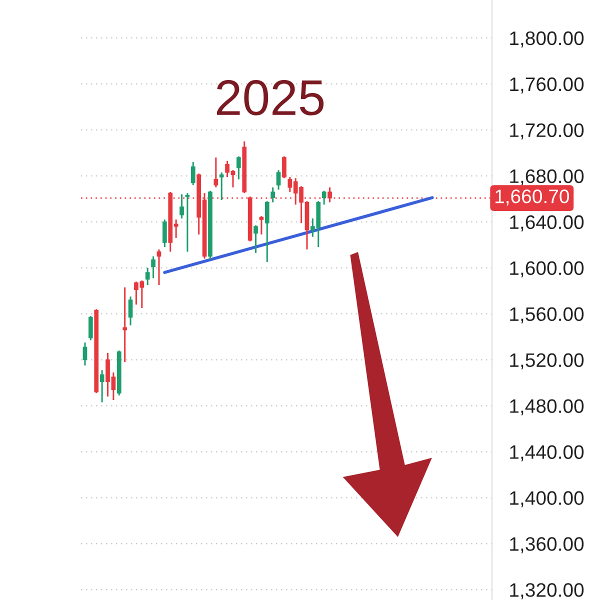  What do you see at coordinates (547, 499) in the screenshot?
I see `y-tick-label: 1,400.00` at bounding box center [547, 499].